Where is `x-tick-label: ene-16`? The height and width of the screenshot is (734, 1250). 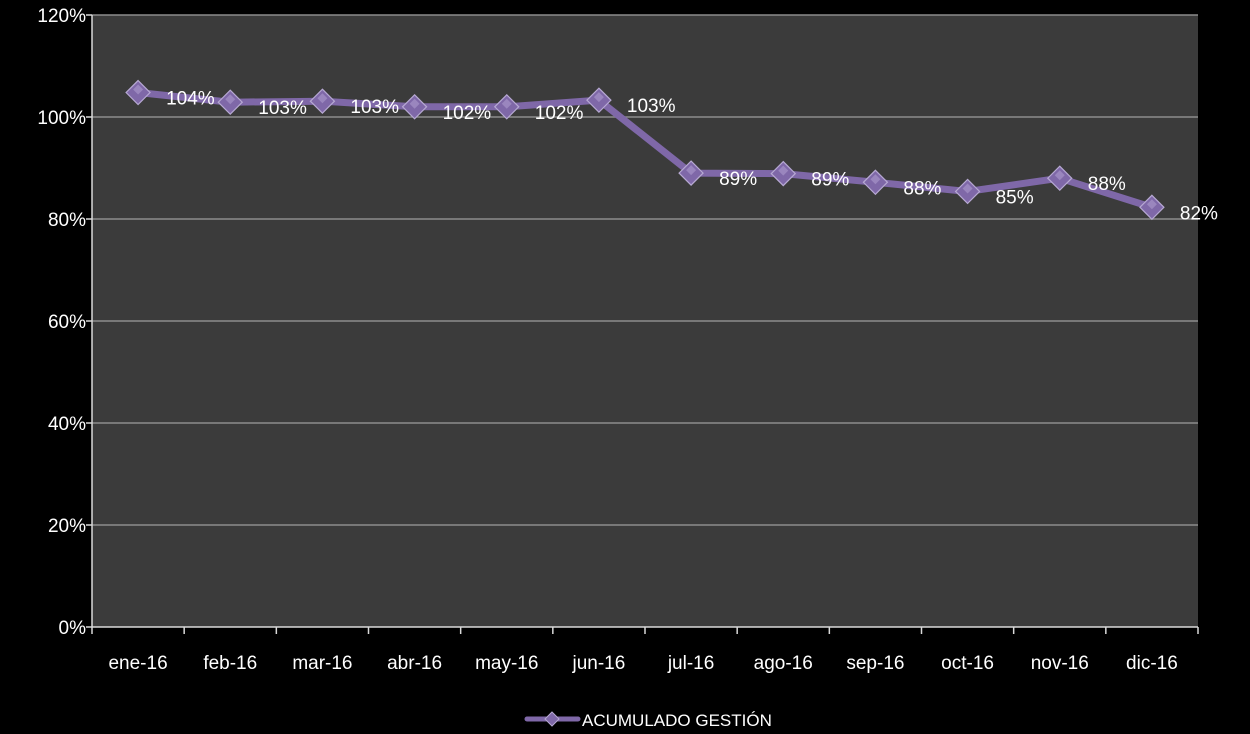 x-tick-label: ene-16 is located at coordinates (137, 663).